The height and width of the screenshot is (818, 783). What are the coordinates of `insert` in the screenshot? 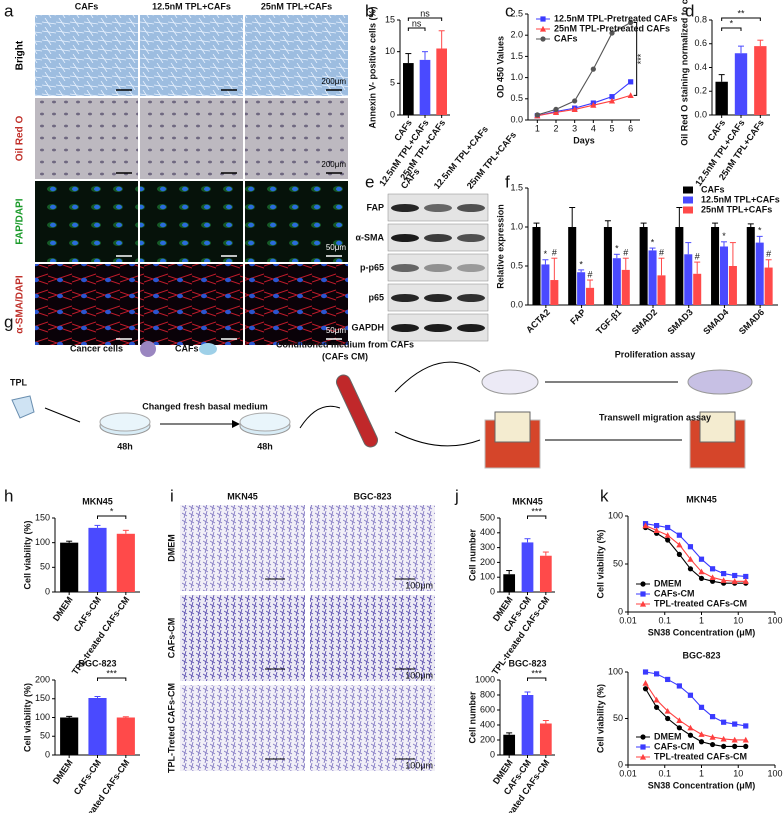 It's located at (717, 427).